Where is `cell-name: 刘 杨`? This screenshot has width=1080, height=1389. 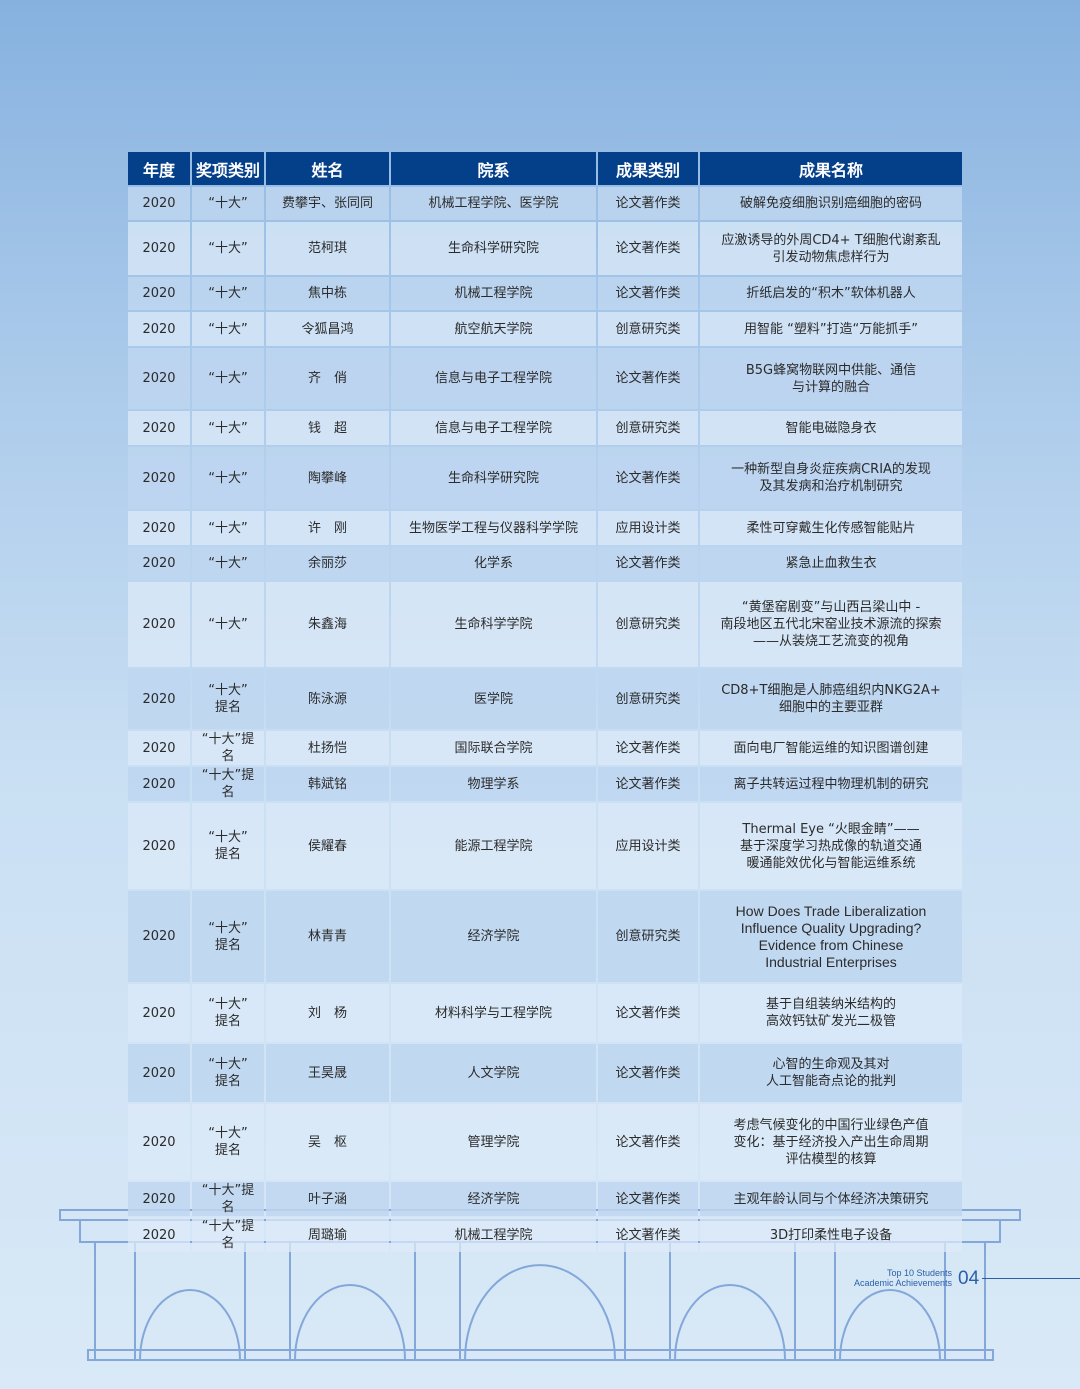 cell-name: 刘 杨 is located at coordinates (327, 1013).